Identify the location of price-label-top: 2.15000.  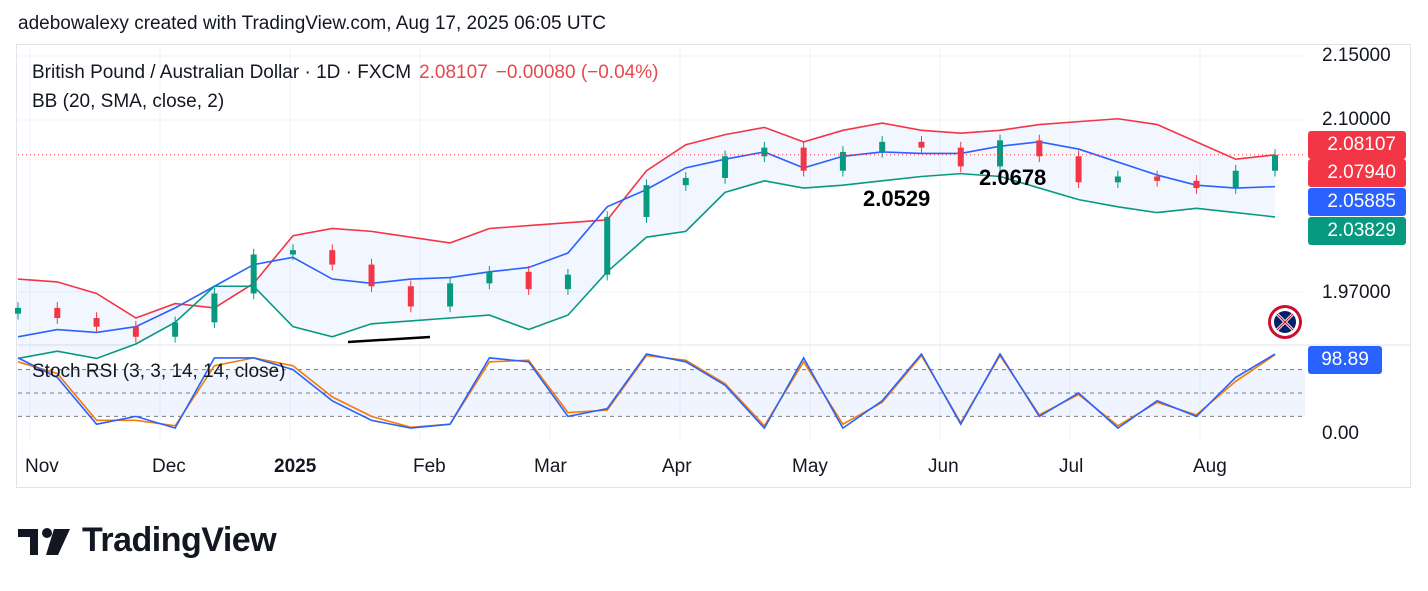
(1356, 55).